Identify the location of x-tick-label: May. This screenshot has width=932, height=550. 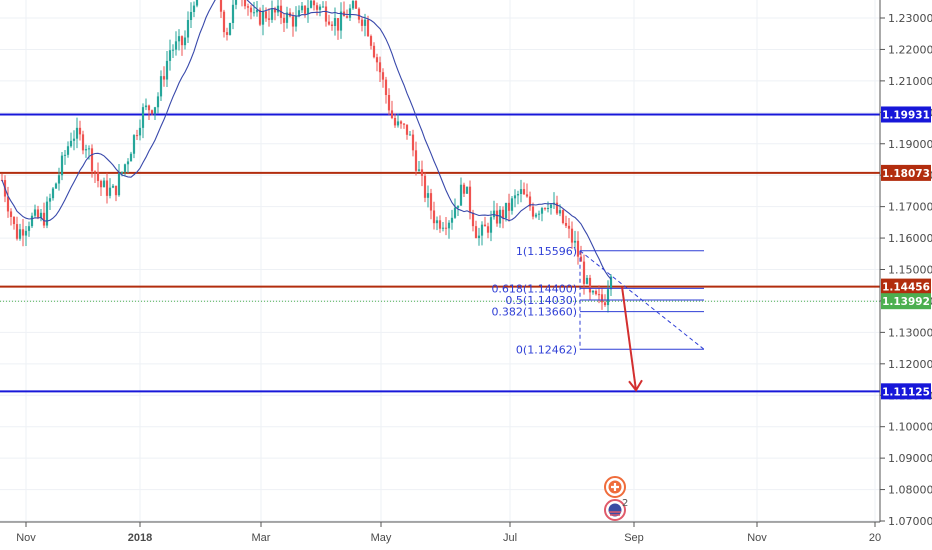
(381, 538).